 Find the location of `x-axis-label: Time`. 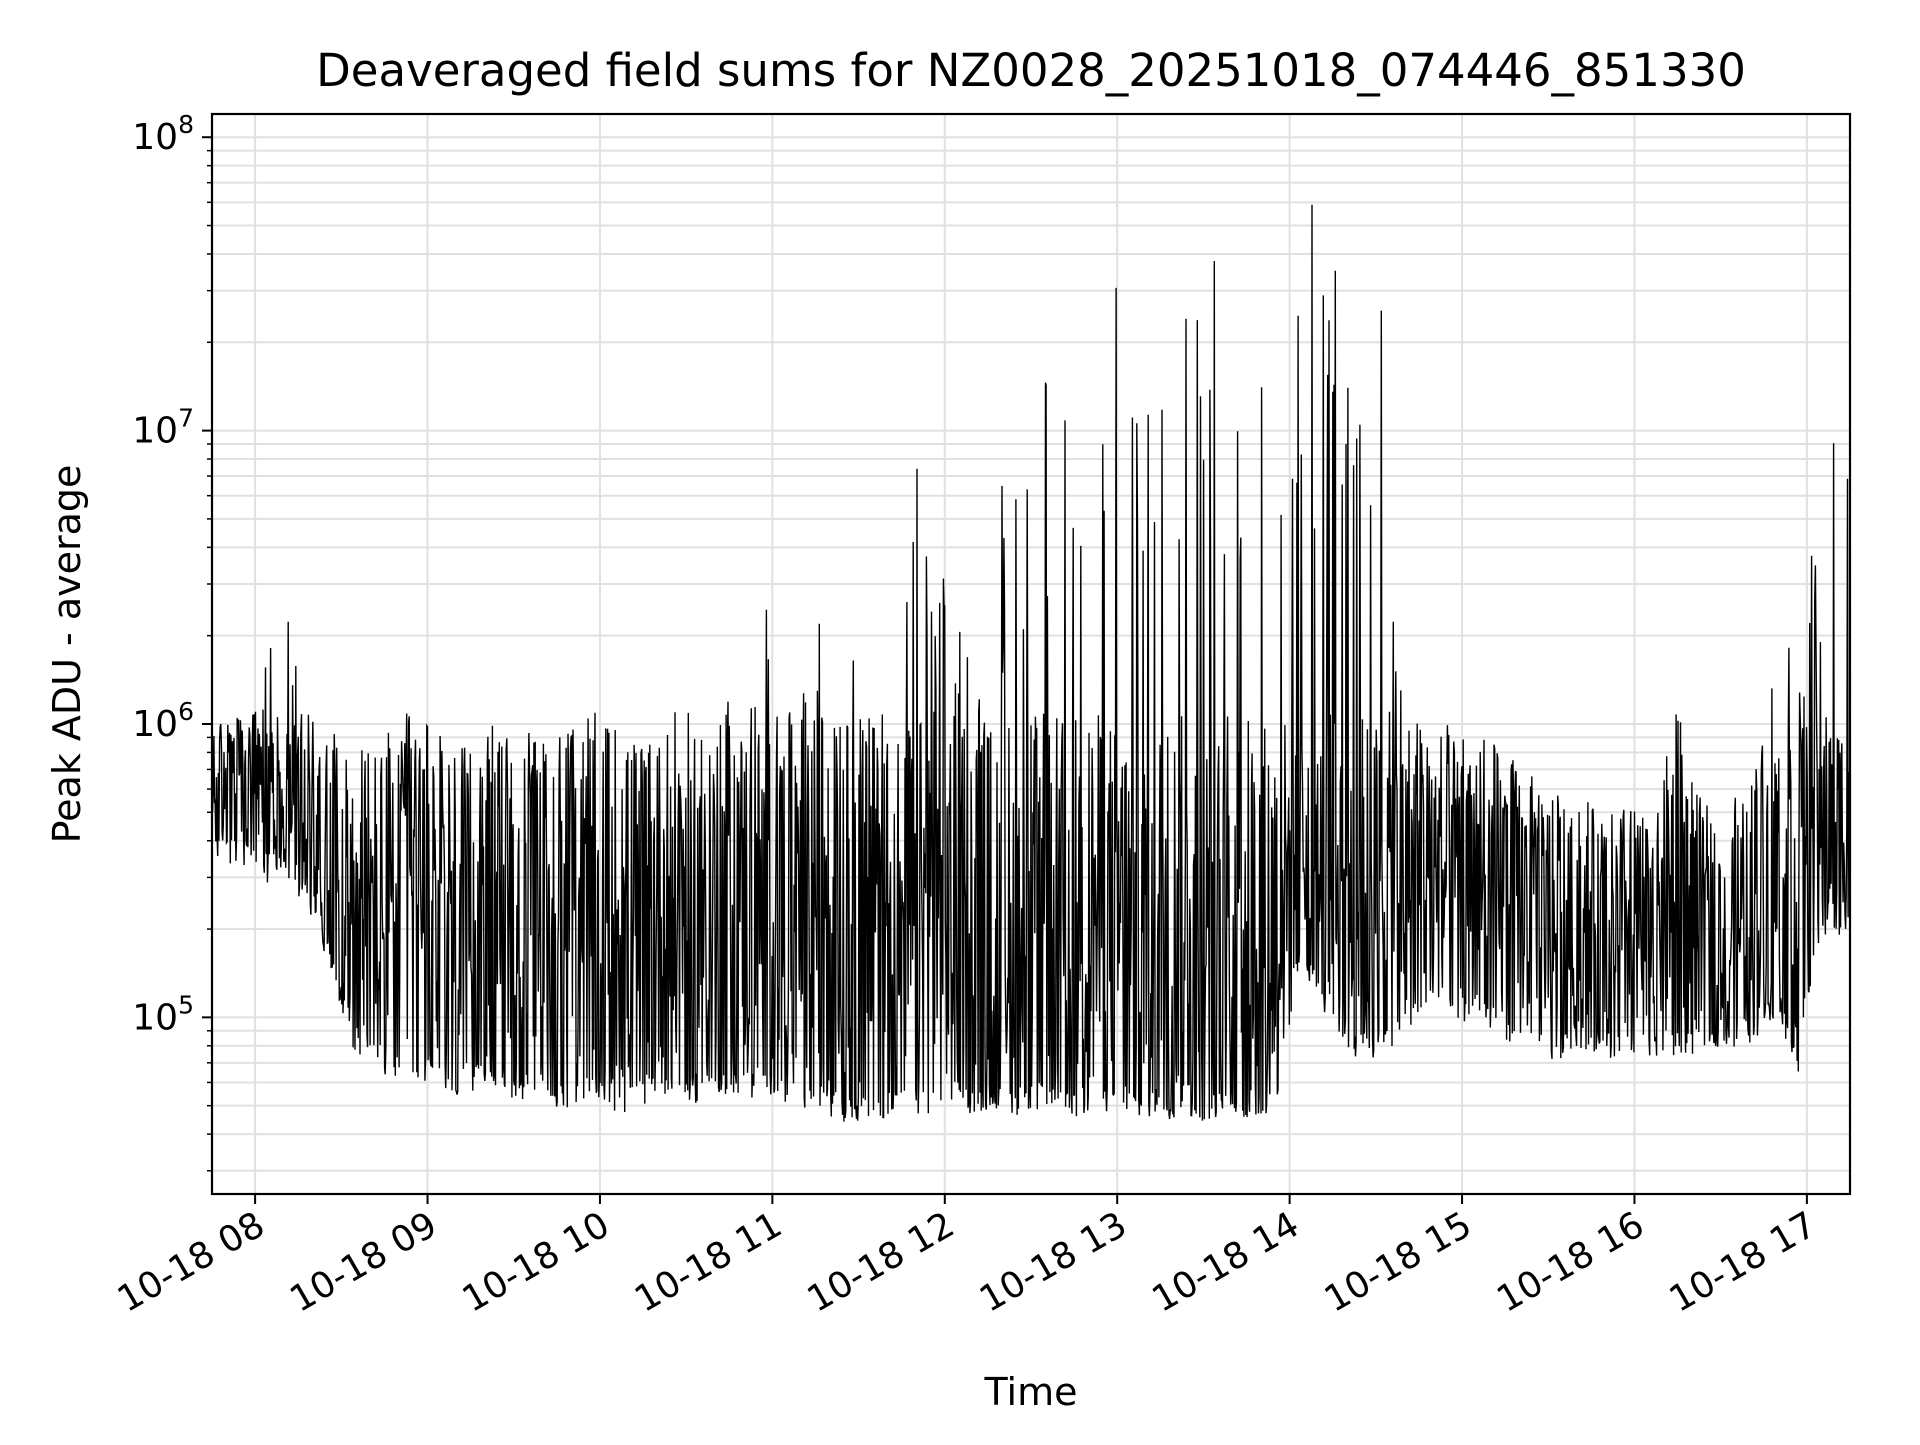

x-axis-label: Time is located at coordinates (1031, 1392).